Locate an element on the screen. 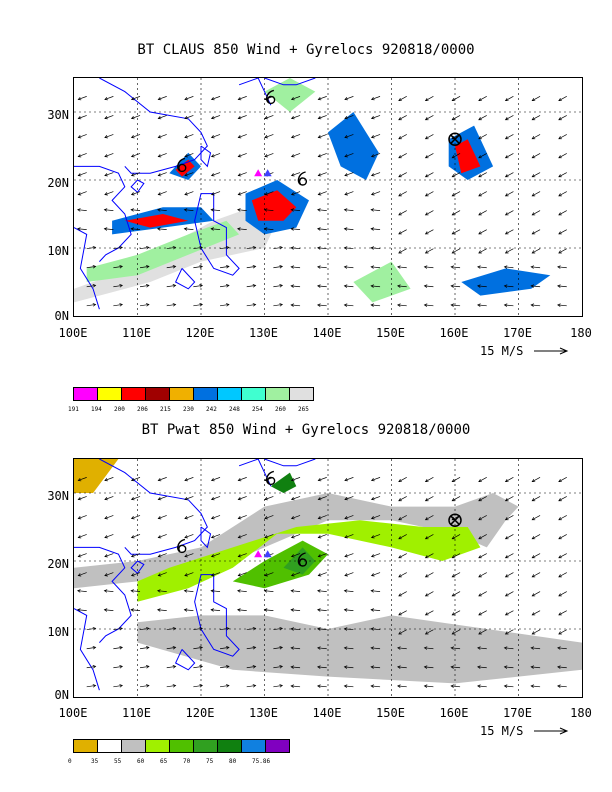  cloud-field is located at coordinates (468, 156).